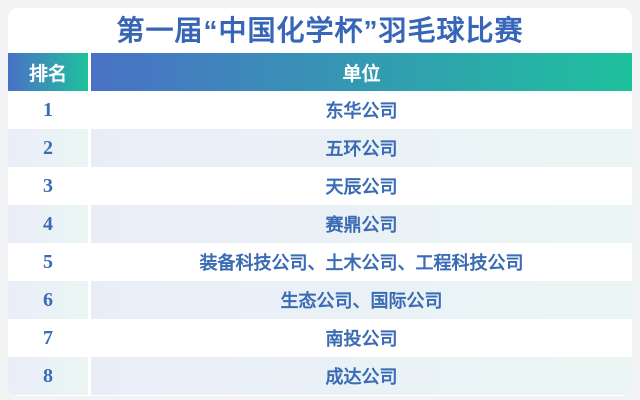  Describe the element at coordinates (361, 224) in the screenshot. I see `unit-cell: 赛鼎公司` at that location.